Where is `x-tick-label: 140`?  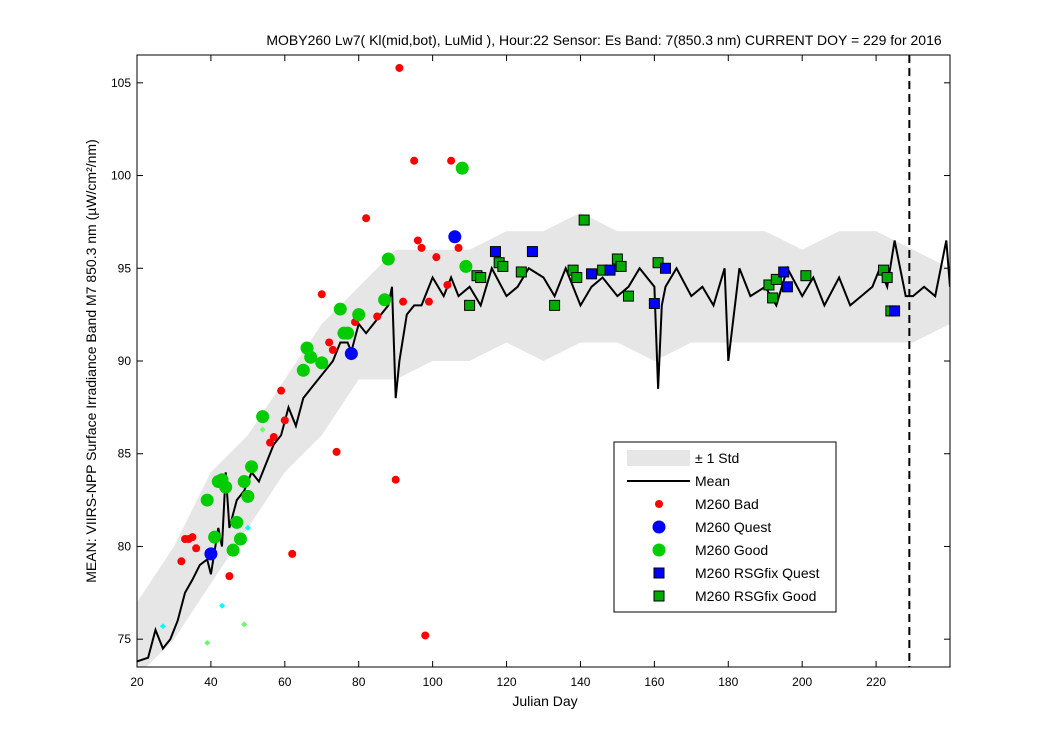 x-tick-label: 140 is located at coordinates (580, 682).